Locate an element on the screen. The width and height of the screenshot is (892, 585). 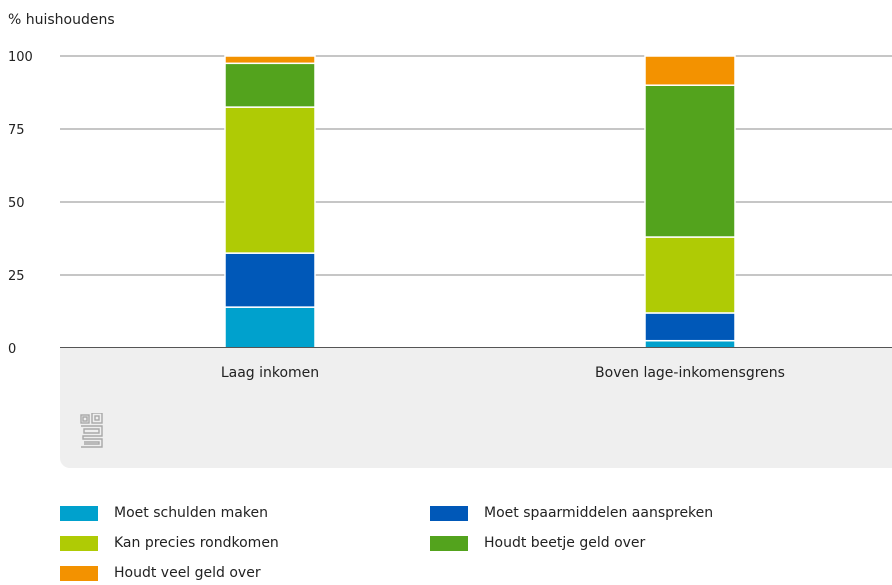
legend-item: Moet spaarmiddelen aanspreken is located at coordinates (571, 513).